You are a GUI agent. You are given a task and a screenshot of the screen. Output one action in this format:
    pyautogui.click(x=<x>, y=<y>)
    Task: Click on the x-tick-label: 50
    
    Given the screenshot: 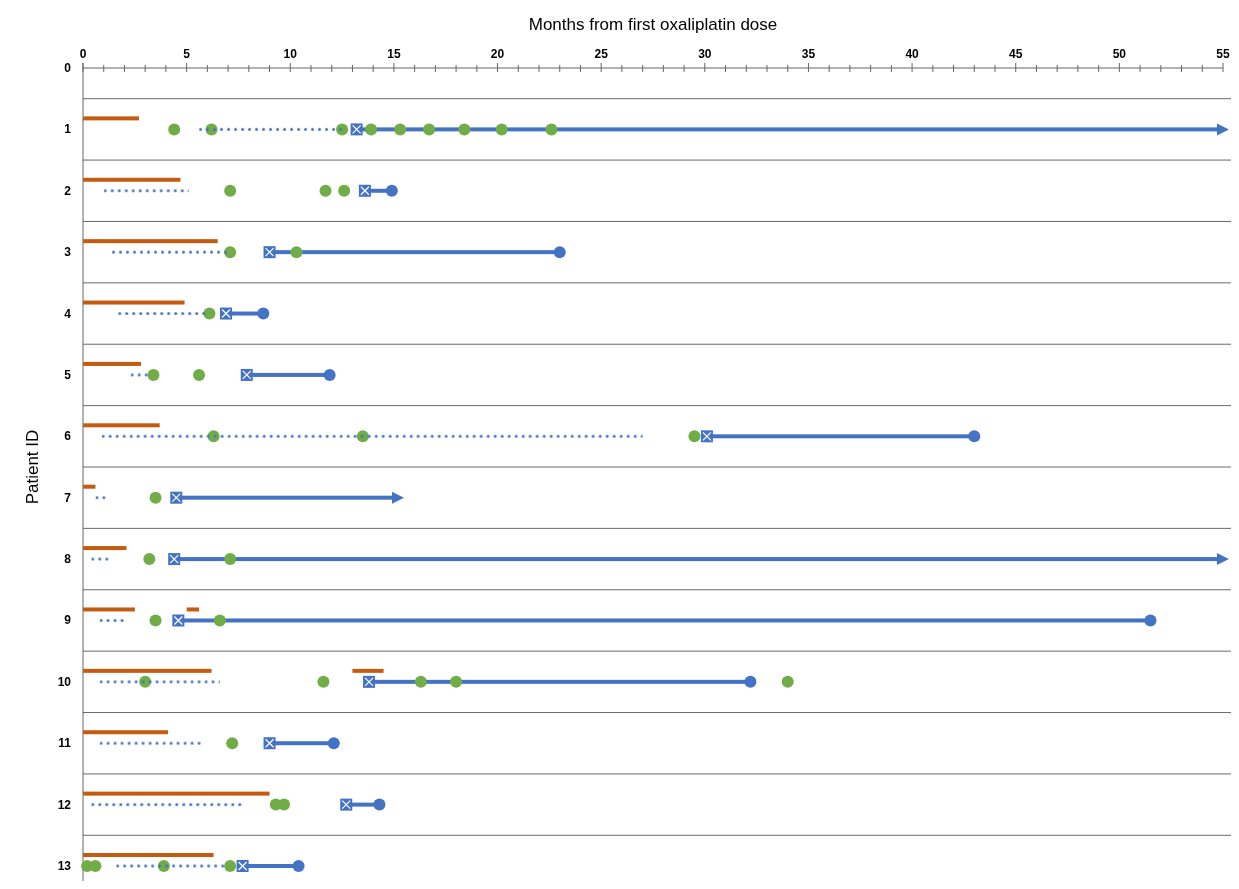 What is the action you would take?
    pyautogui.click(x=1119, y=54)
    